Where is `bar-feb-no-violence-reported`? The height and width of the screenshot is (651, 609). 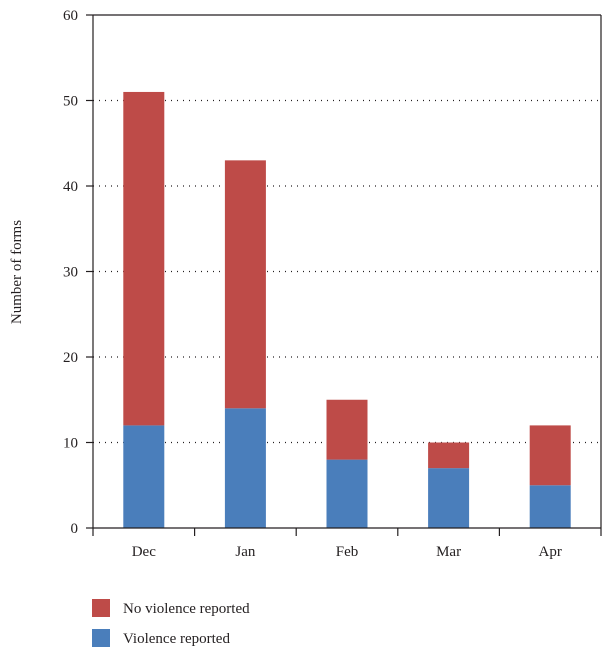
bar-feb-no-violence-reported is located at coordinates (347, 429).